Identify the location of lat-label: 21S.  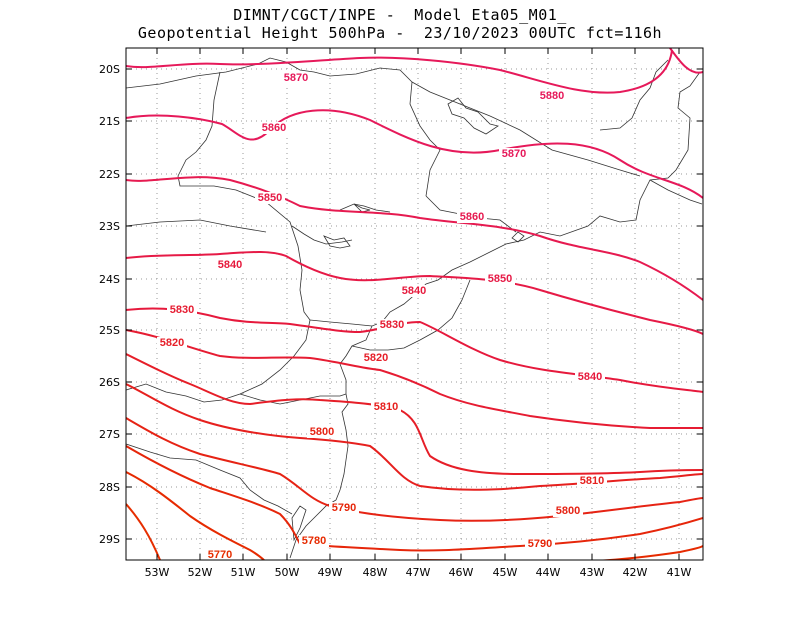
(109, 121).